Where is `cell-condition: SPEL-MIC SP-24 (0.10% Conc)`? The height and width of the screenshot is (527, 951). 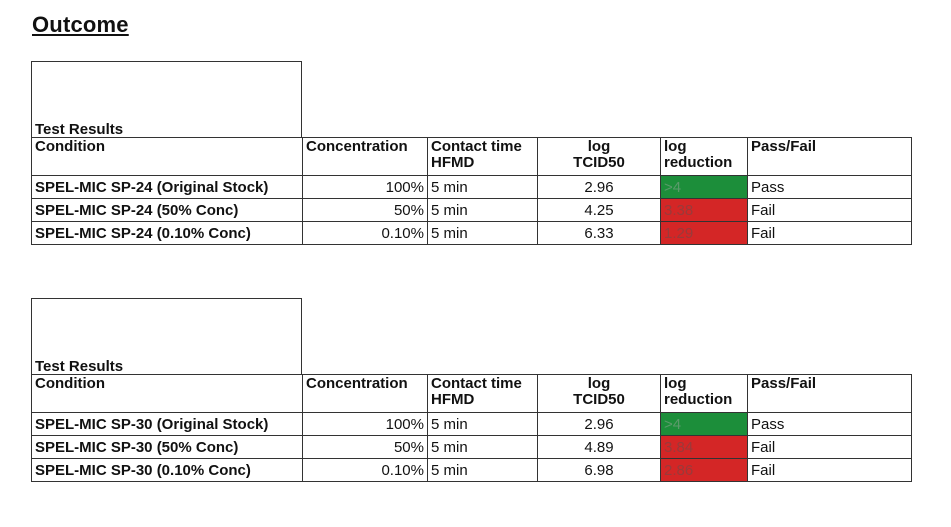
cell-condition: SPEL-MIC SP-24 (0.10% Conc) is located at coordinates (167, 233).